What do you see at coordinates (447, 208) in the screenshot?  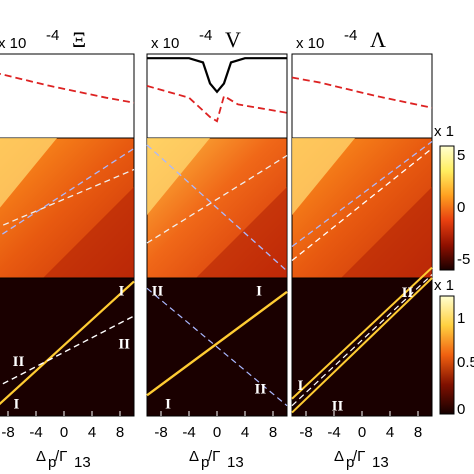 I see `colorbar-top` at bounding box center [447, 208].